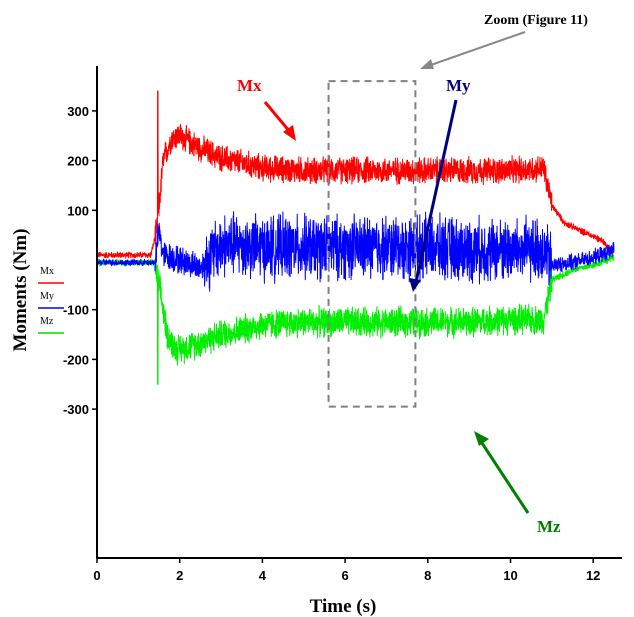 Image resolution: width=634 pixels, height=617 pixels. Describe the element at coordinates (78, 111) in the screenshot. I see `y-tick-label: 300` at that location.